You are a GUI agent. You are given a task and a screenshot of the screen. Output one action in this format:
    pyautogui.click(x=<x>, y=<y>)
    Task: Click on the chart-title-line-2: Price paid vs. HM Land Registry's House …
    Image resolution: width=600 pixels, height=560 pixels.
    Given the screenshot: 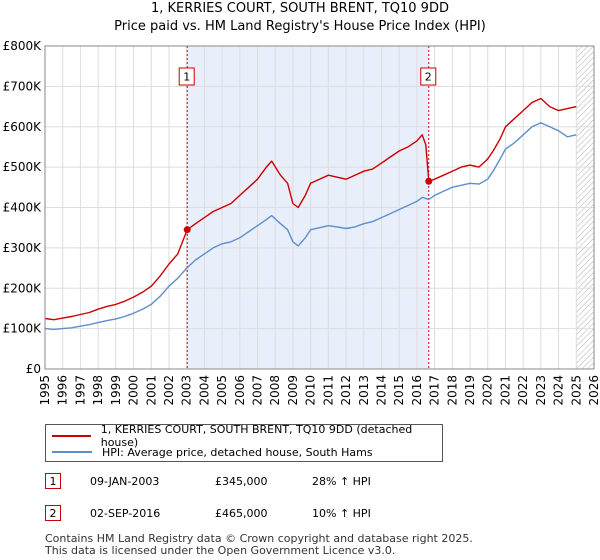 What is the action you would take?
    pyautogui.click(x=300, y=26)
    